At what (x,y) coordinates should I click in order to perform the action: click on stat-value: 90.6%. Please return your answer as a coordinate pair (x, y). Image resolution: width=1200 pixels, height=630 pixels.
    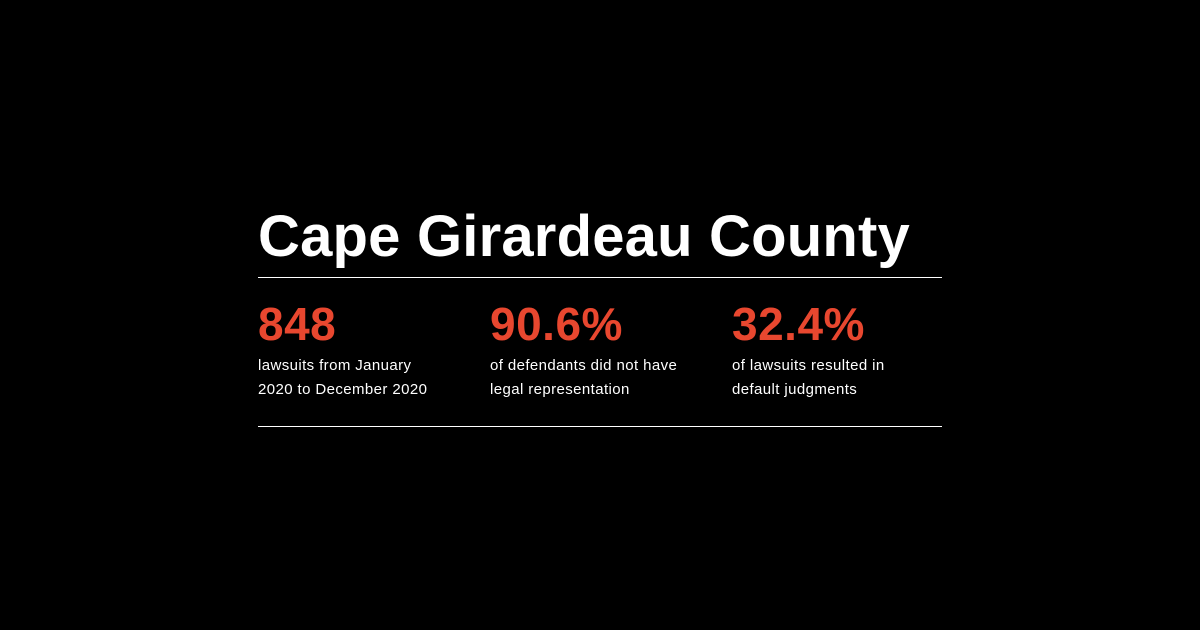
    Looking at the image, I should click on (556, 324).